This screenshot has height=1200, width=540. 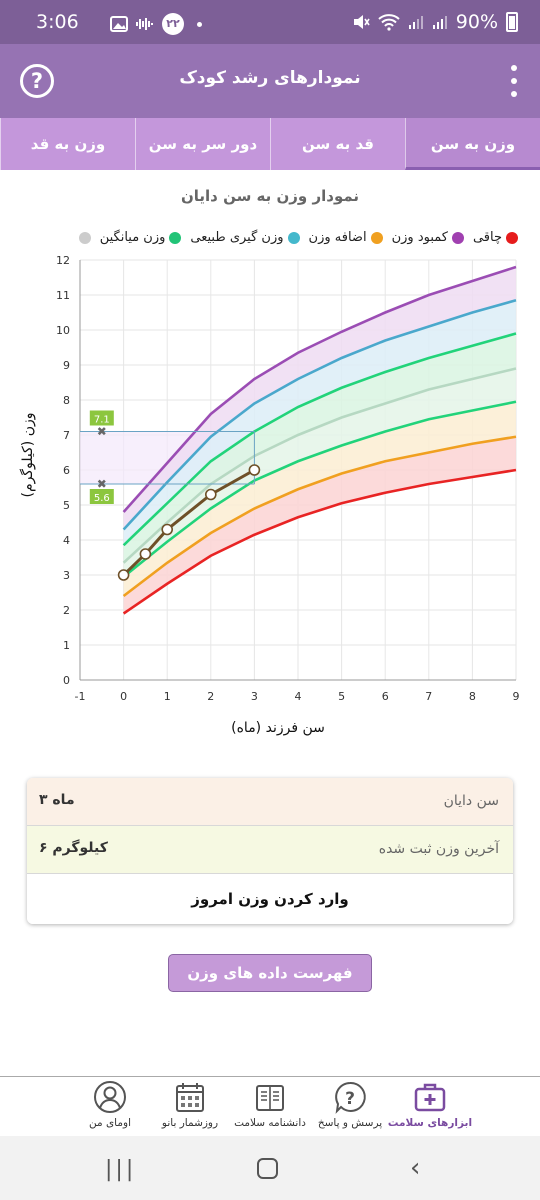 What do you see at coordinates (63, 260) in the screenshot?
I see `y-tick-label: 12` at bounding box center [63, 260].